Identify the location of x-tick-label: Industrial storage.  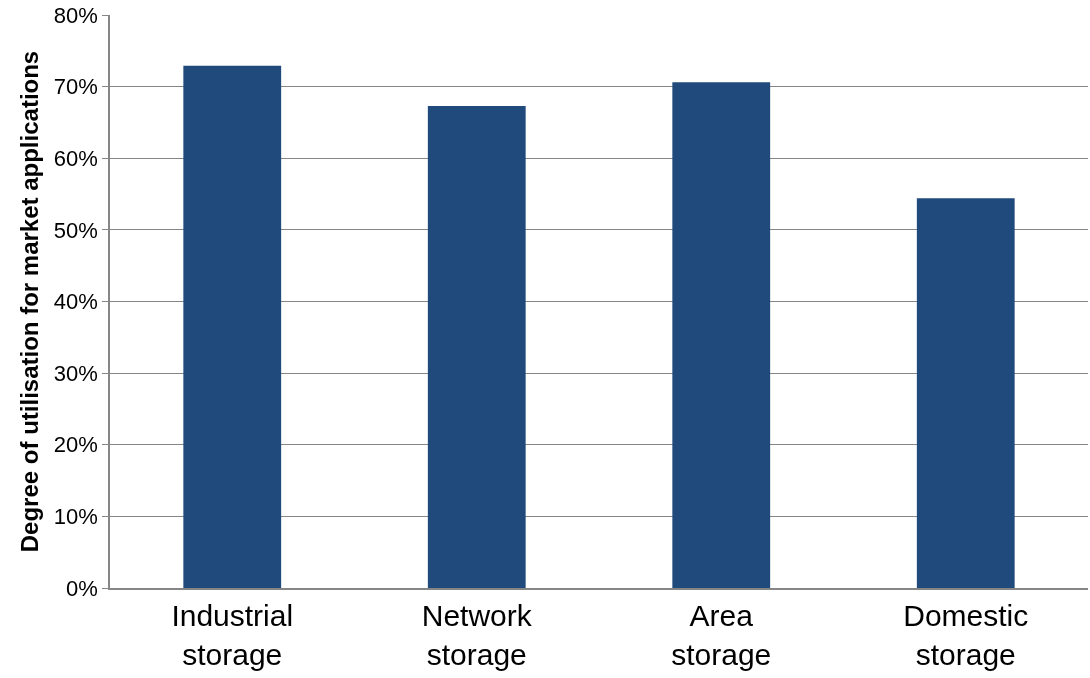
(232, 634).